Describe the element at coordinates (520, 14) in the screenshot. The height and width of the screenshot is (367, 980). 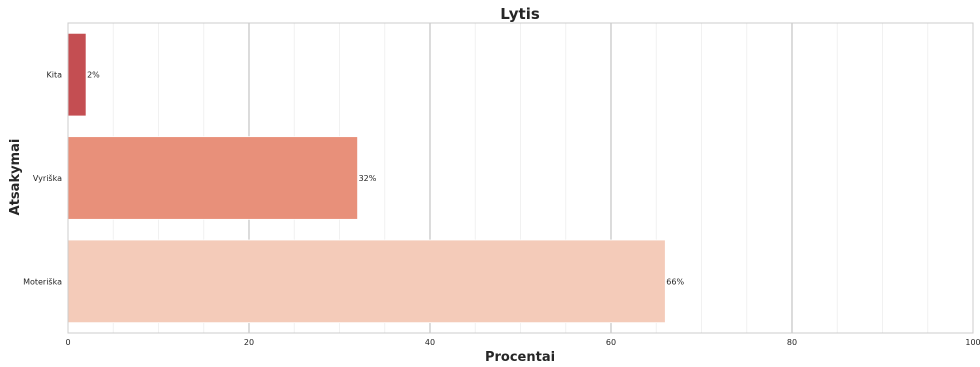
I see `chart-title: Lytis` at that location.